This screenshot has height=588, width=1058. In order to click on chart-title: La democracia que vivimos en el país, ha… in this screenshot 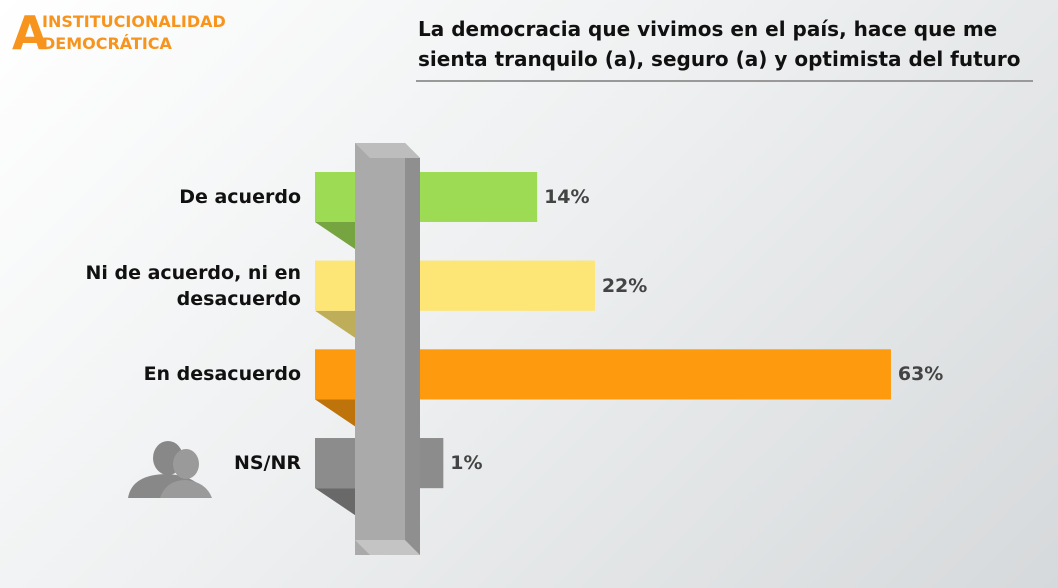, I will do `click(719, 44)`.